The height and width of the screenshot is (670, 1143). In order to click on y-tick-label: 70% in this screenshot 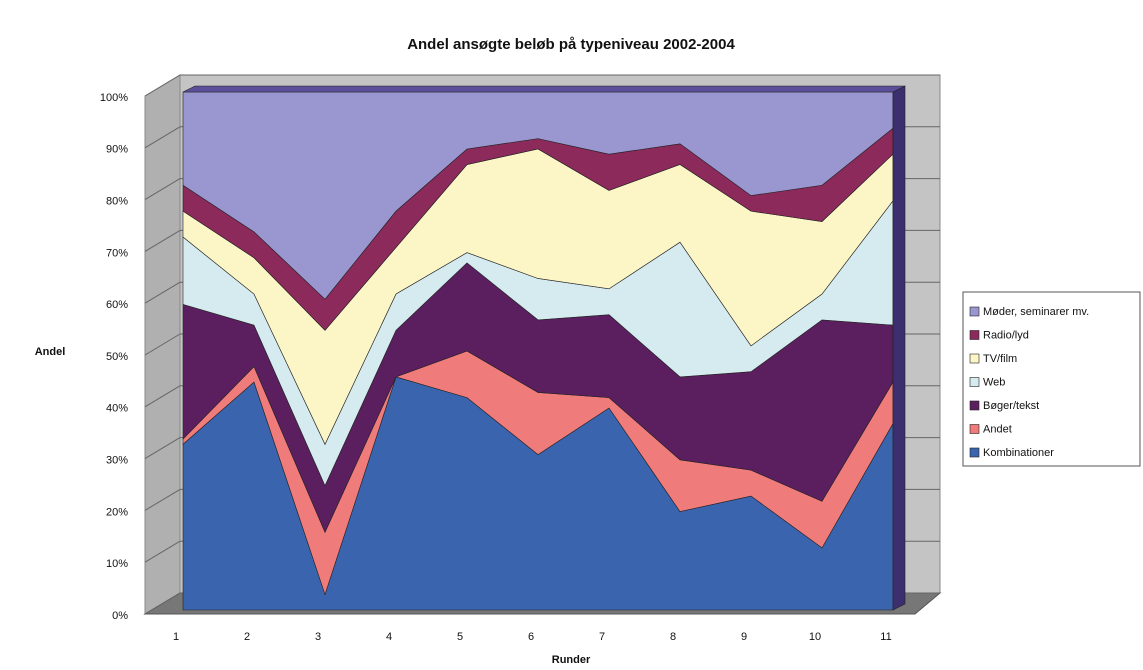, I will do `click(117, 253)`.